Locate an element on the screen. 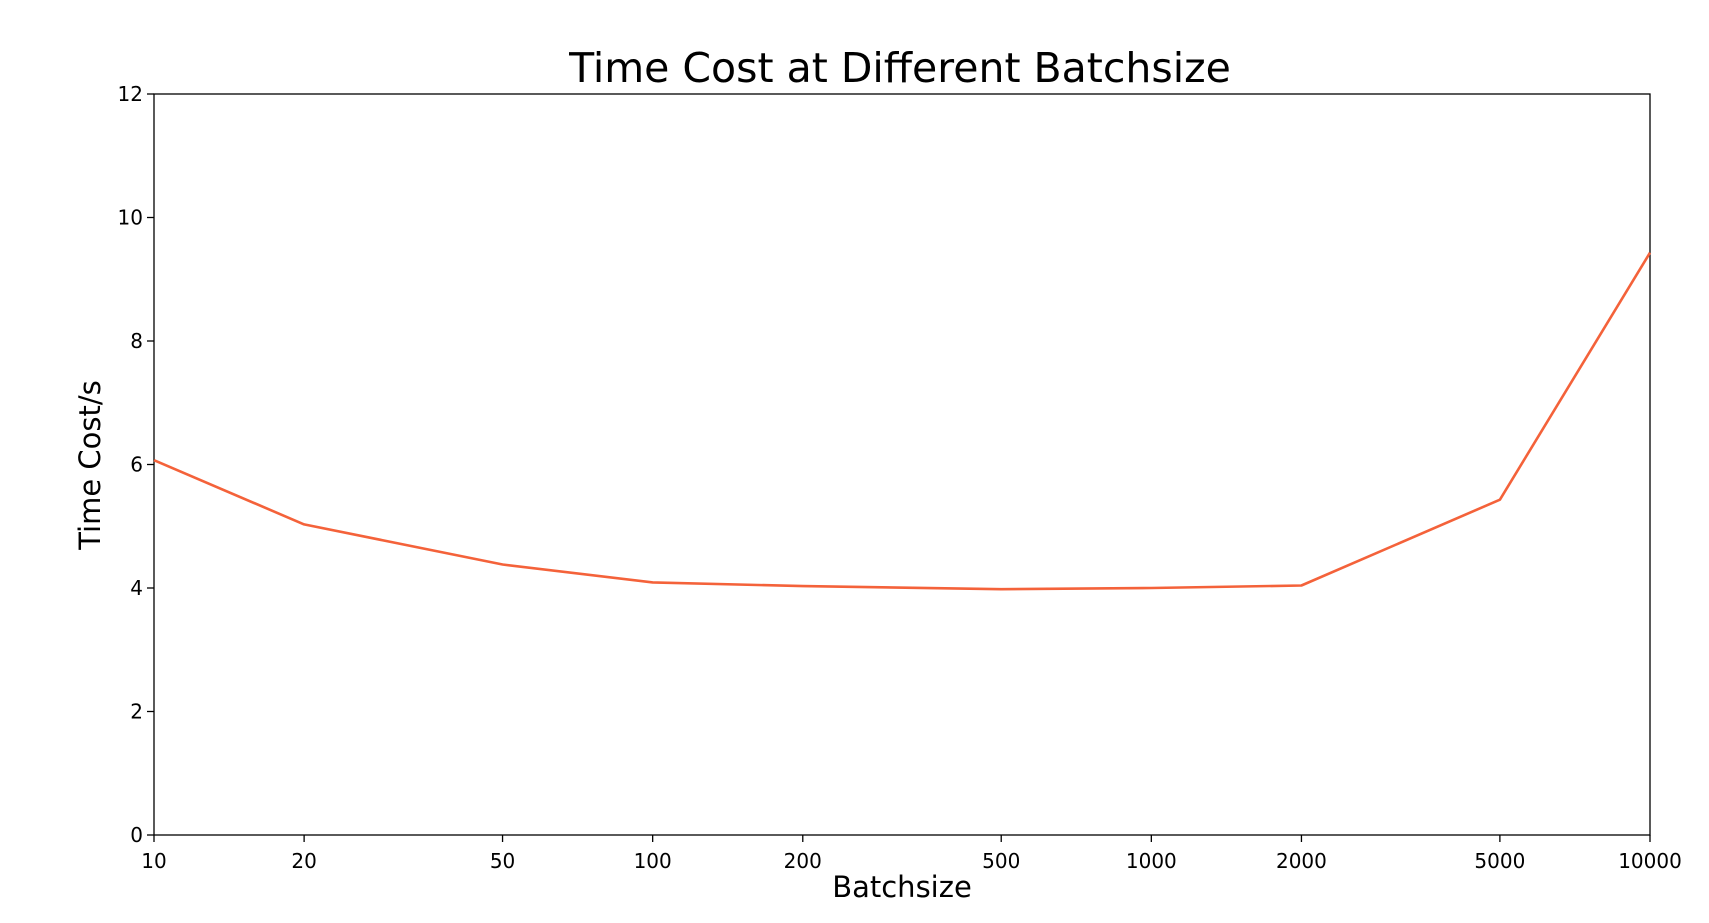 The image size is (1709, 923). x-tick-label: 2000 is located at coordinates (1301, 861).